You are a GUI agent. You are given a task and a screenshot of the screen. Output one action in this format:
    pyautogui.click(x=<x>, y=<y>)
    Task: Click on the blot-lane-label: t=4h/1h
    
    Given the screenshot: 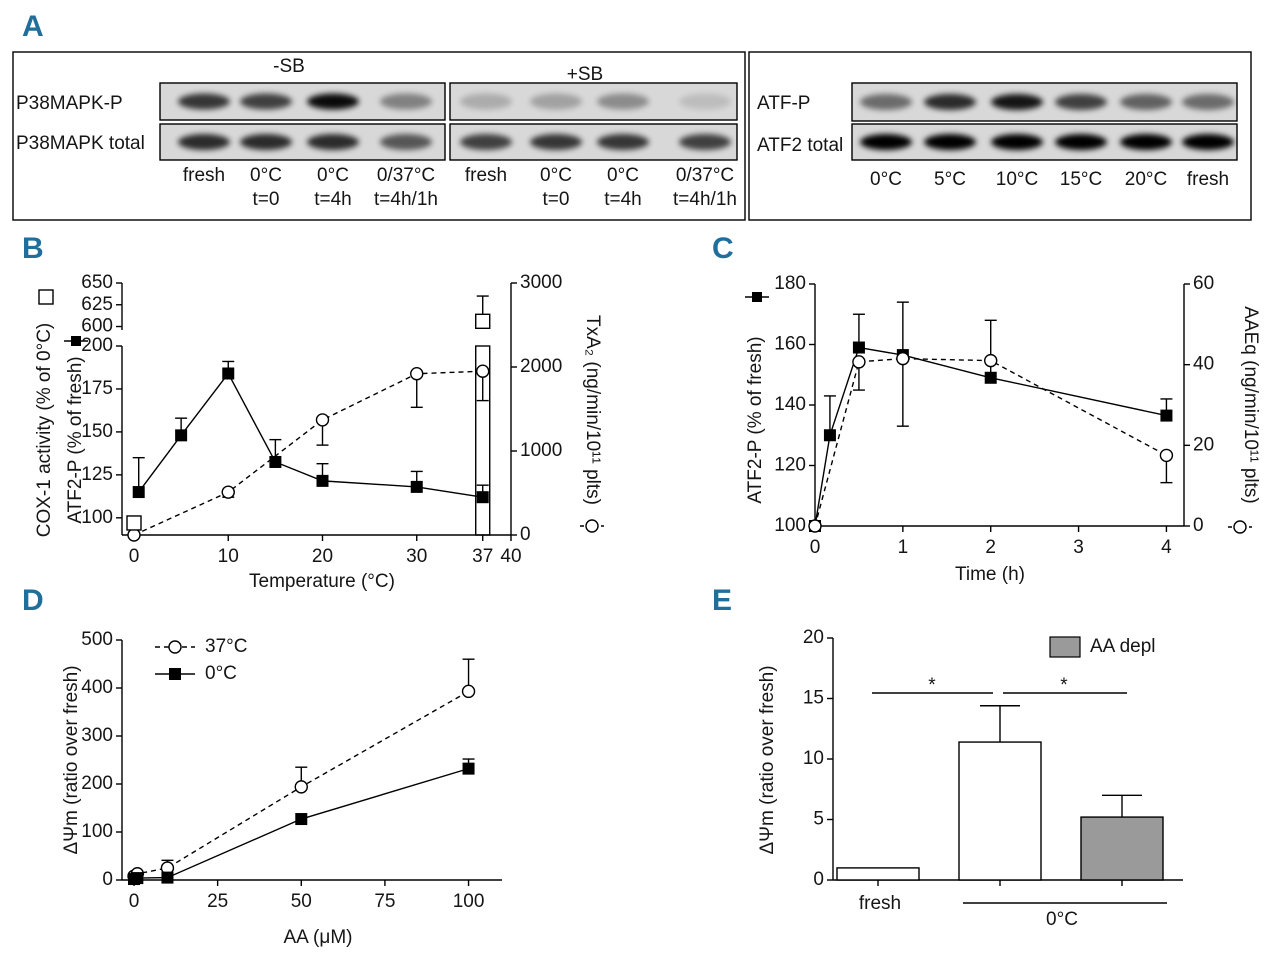 What is the action you would take?
    pyautogui.click(x=406, y=199)
    